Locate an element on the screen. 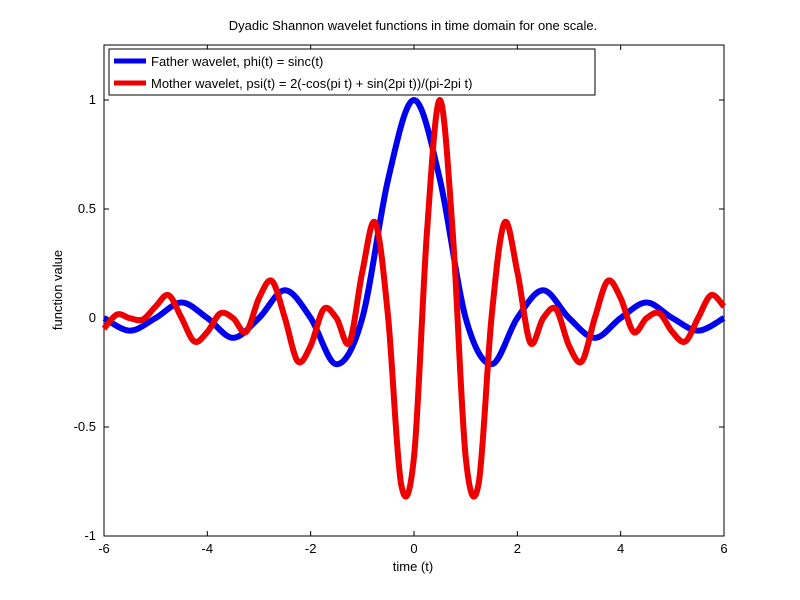  y-axis-label: function value is located at coordinates (57, 290).